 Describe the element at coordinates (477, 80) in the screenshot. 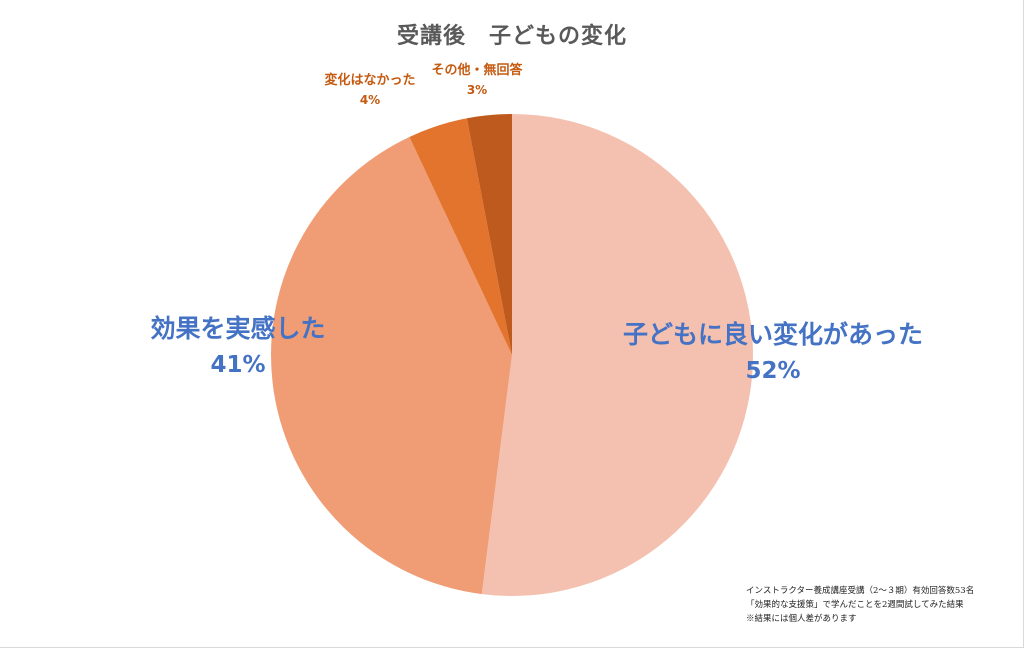

I see `slice-label-3: その他・無回答 3%` at that location.